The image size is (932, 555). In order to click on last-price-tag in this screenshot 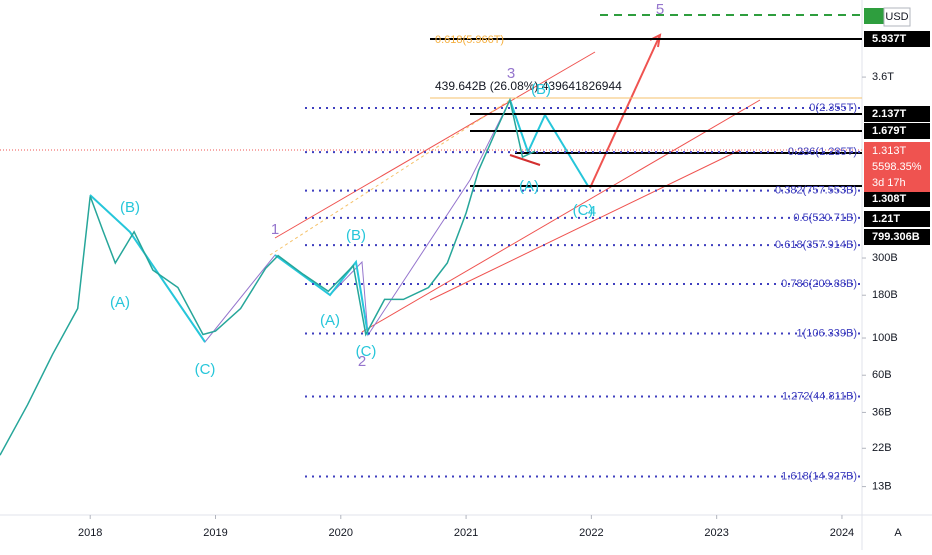, I will do `click(897, 167)`.